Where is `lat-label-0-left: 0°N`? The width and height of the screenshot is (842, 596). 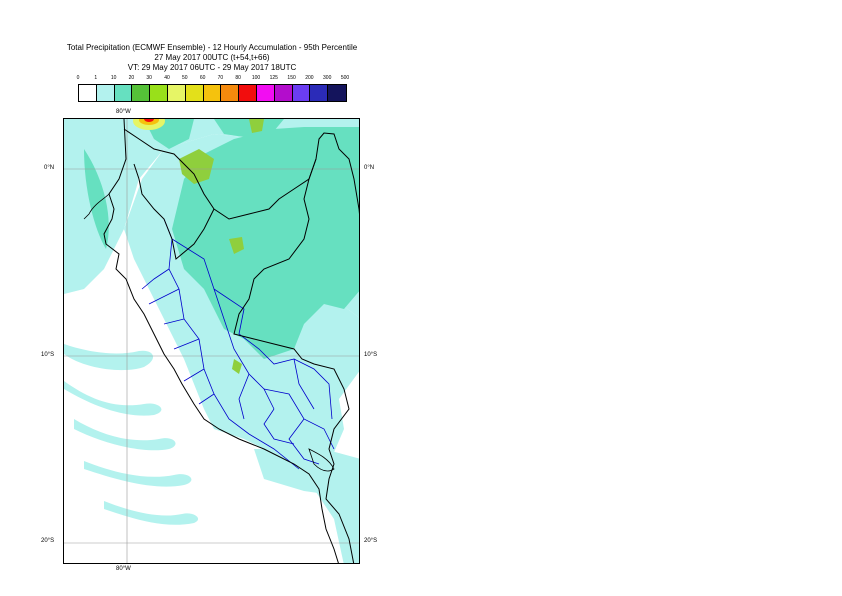
lat-label-0-left: 0°N is located at coordinates (49, 168).